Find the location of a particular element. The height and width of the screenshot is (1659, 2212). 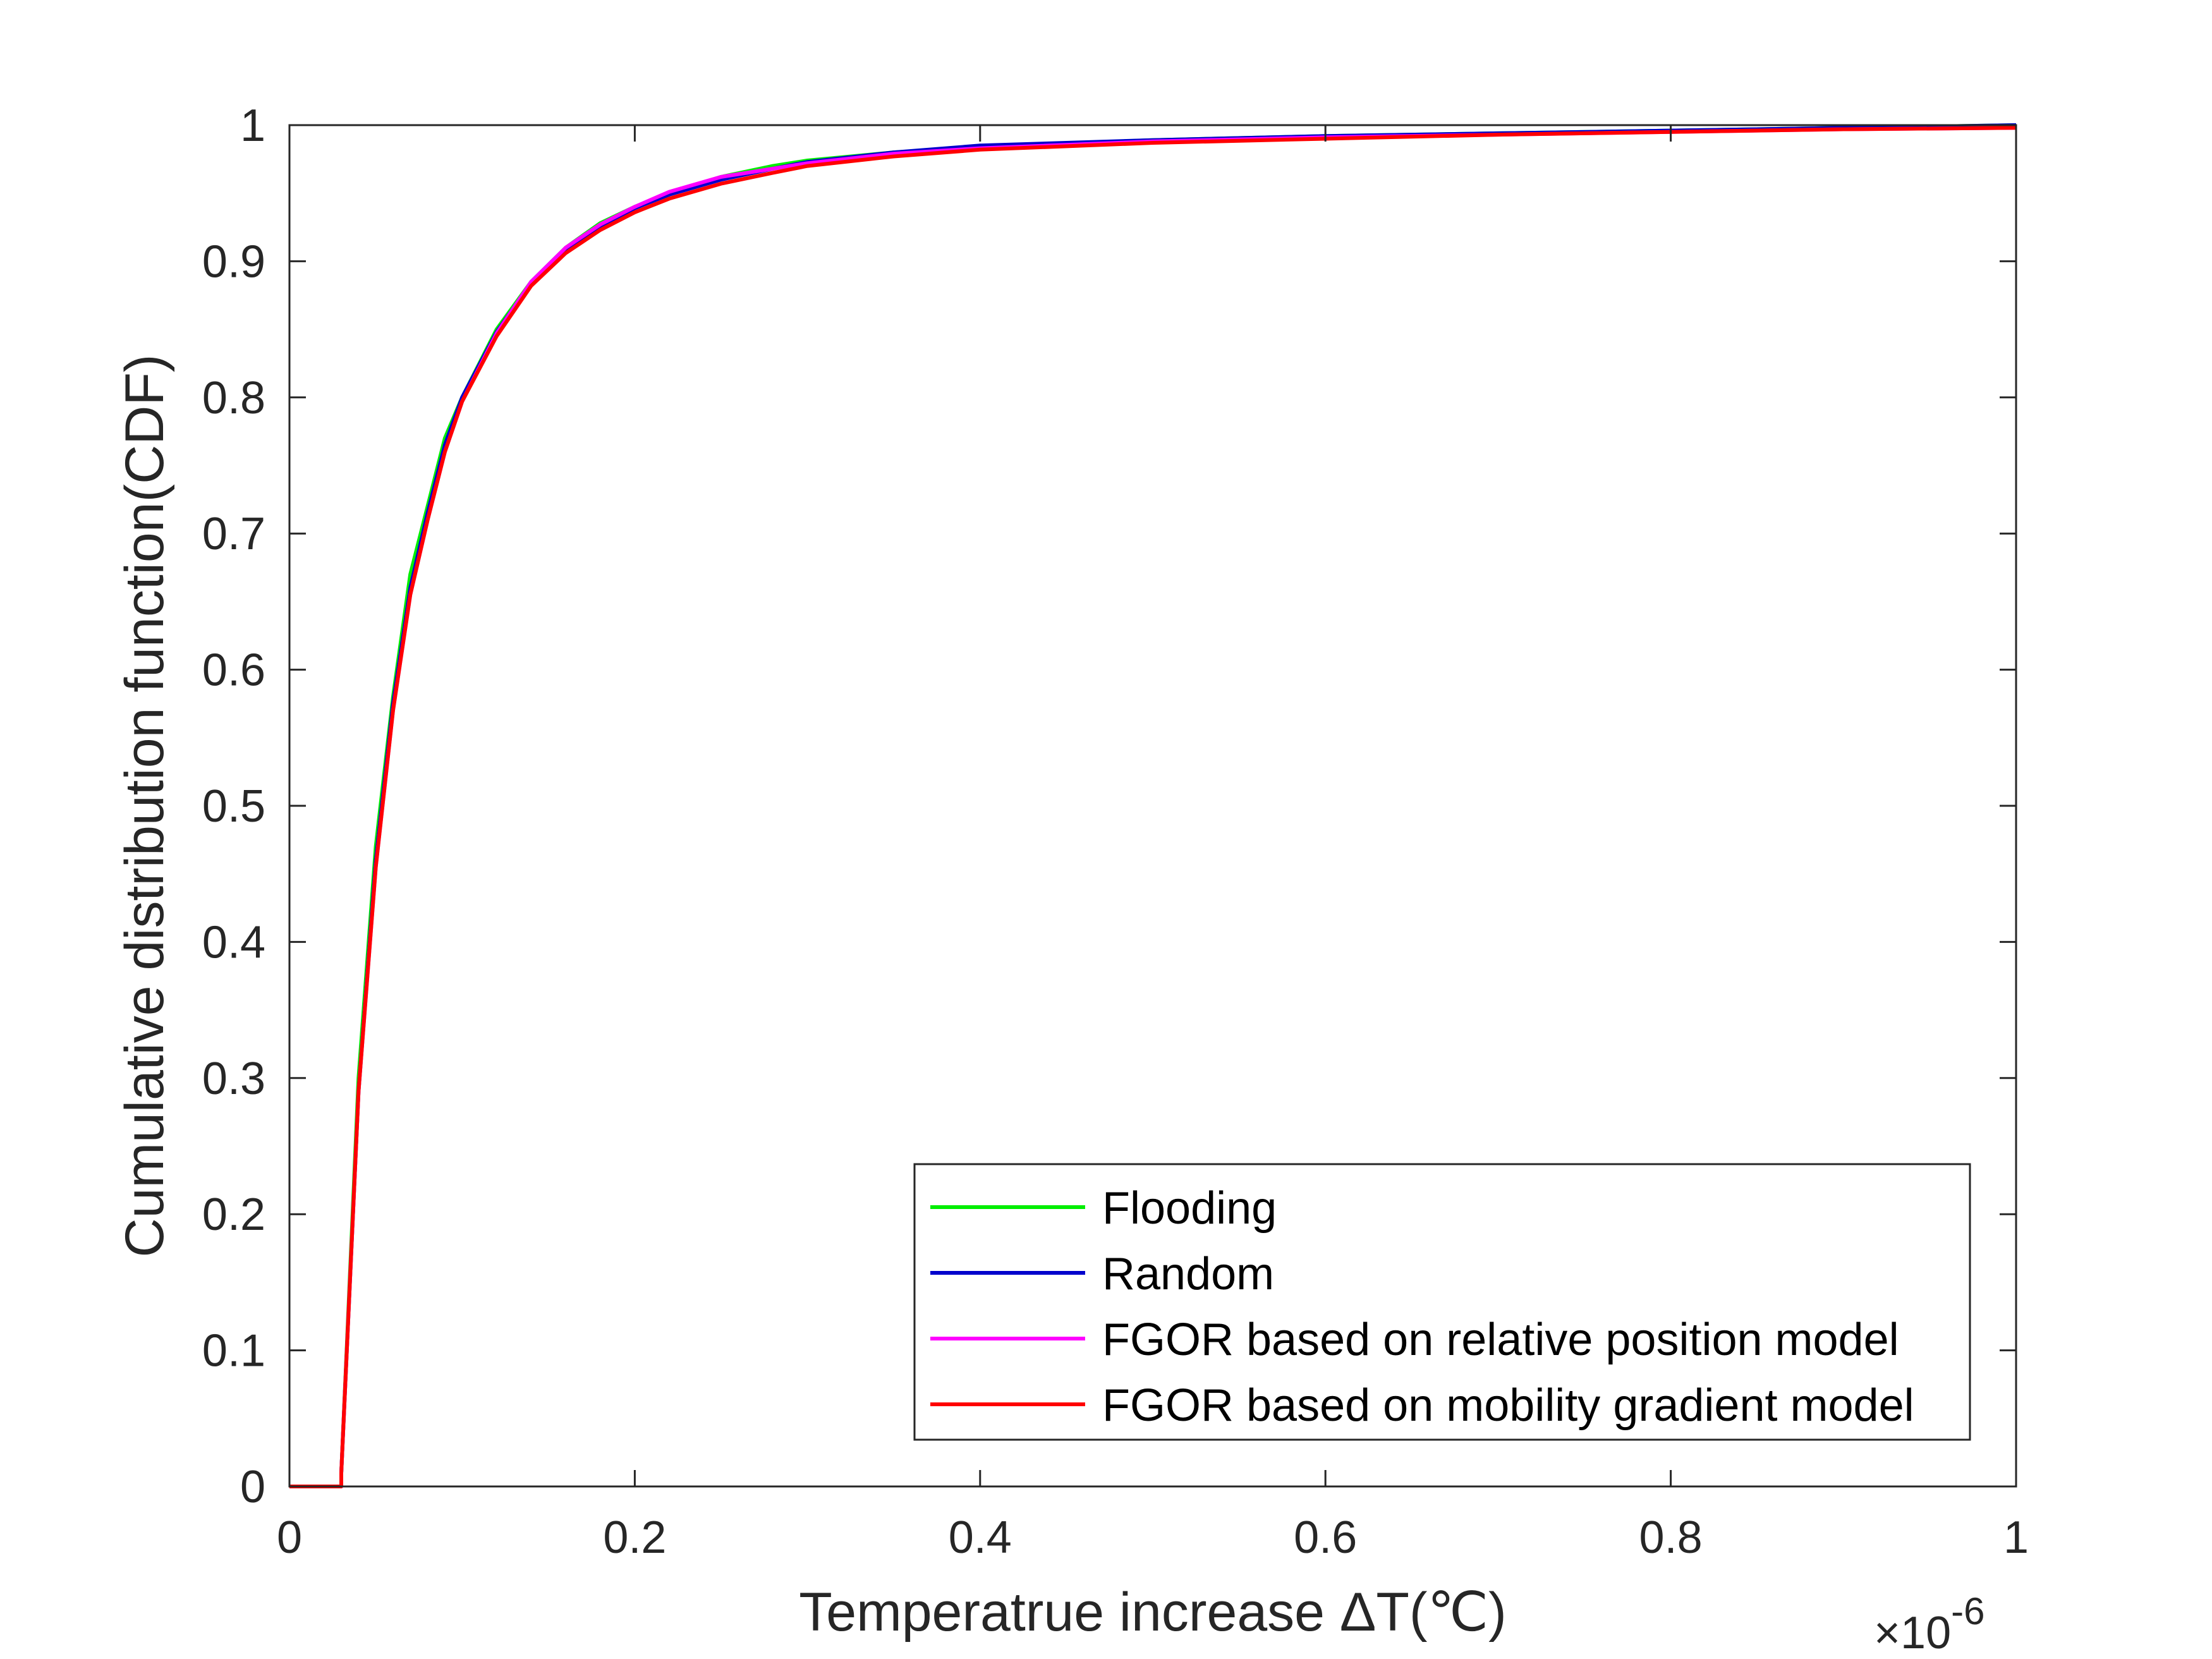

y-tick-label: 0 is located at coordinates (252, 1487).